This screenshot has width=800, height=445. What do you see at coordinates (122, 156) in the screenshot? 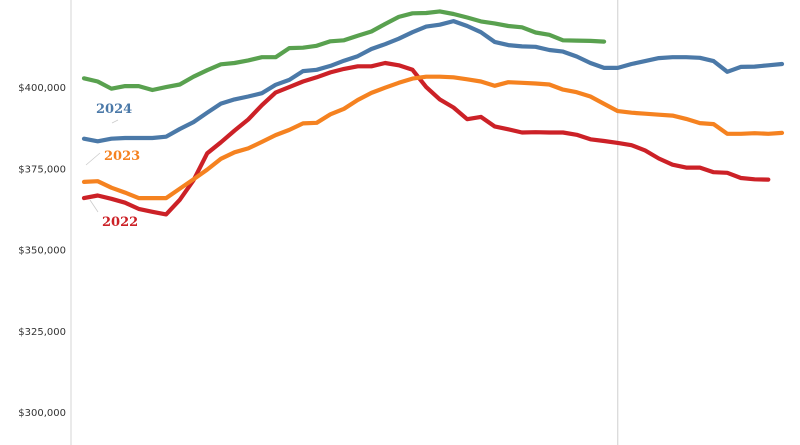
I see `series-label-2023: 2023` at bounding box center [122, 156].